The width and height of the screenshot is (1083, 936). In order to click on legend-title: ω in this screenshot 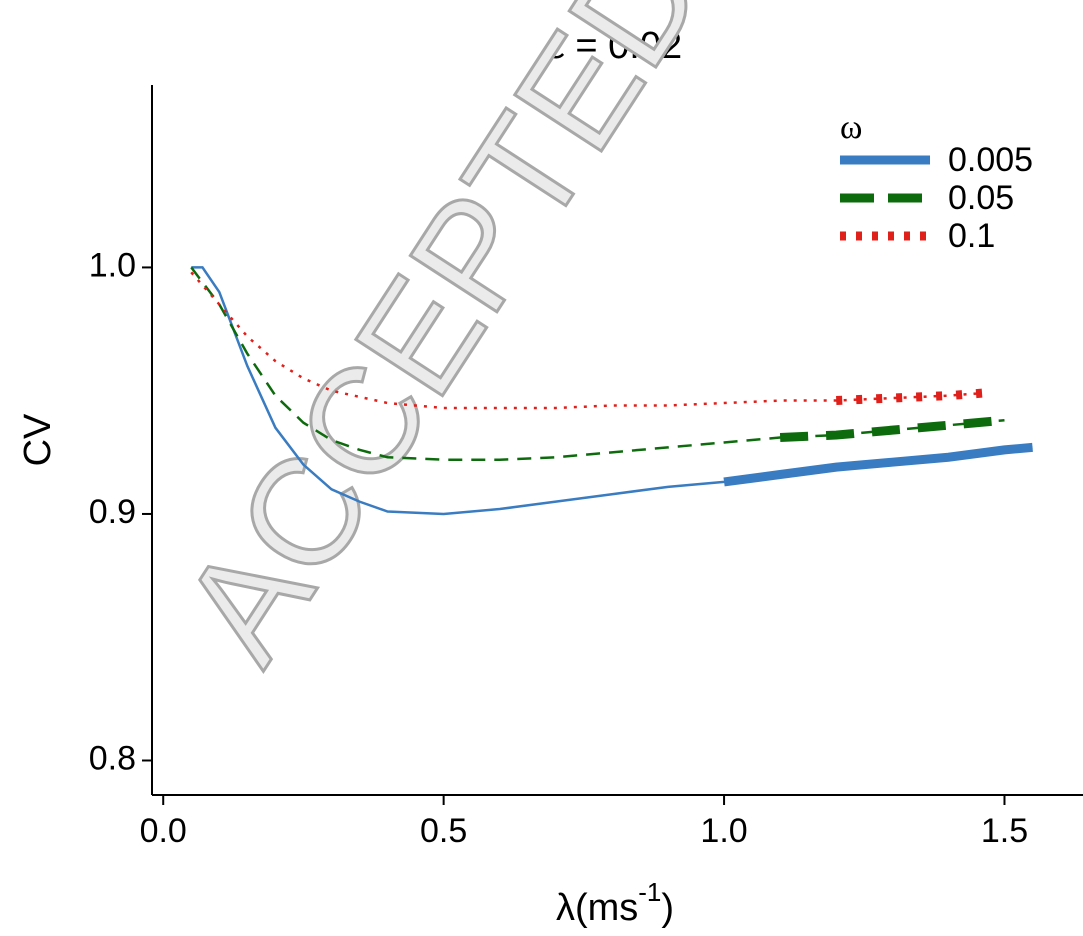, I will do `click(851, 127)`.